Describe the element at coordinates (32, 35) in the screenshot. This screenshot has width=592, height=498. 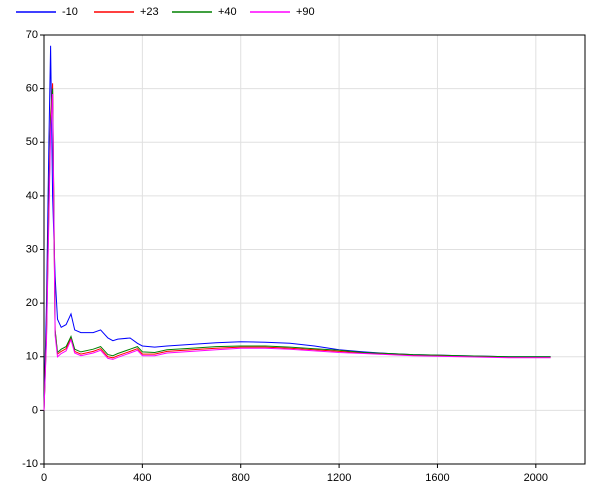
I see `y-tick-label: 70` at that location.